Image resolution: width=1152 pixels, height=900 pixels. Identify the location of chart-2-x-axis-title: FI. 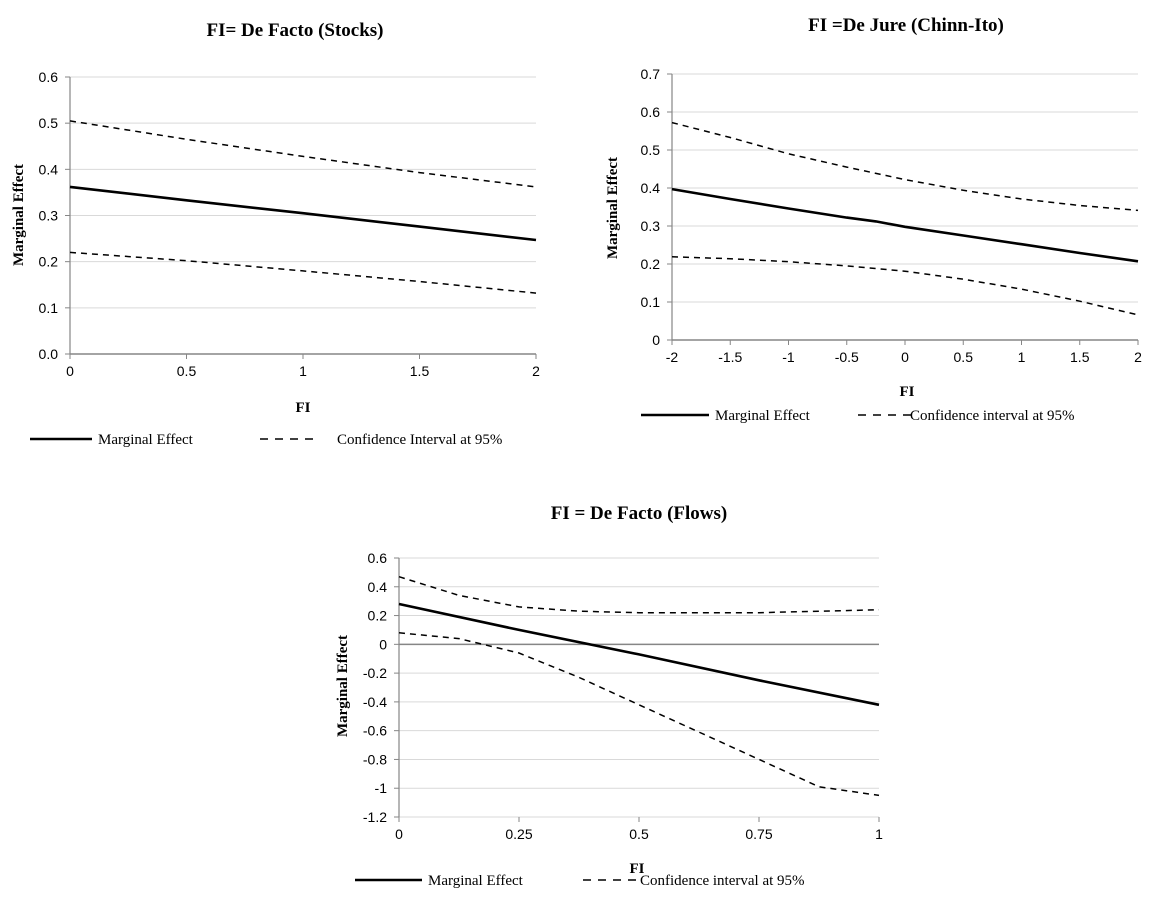
(907, 392).